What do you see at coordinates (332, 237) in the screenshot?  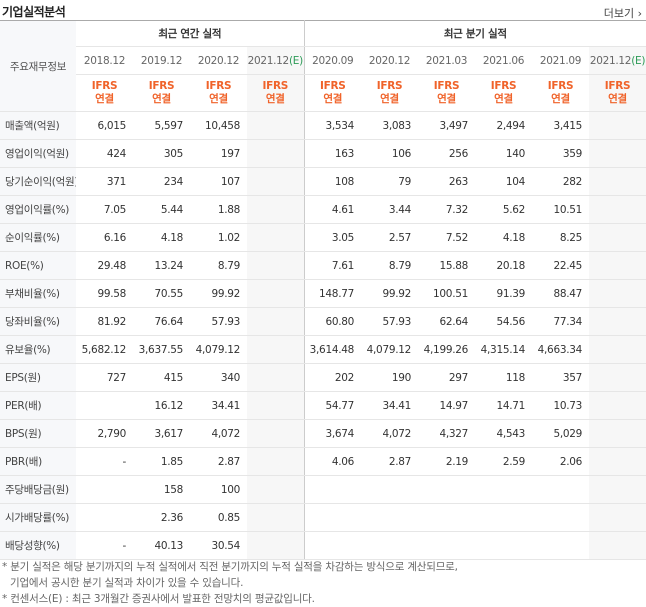 I see `value-cell: 3.05` at bounding box center [332, 237].